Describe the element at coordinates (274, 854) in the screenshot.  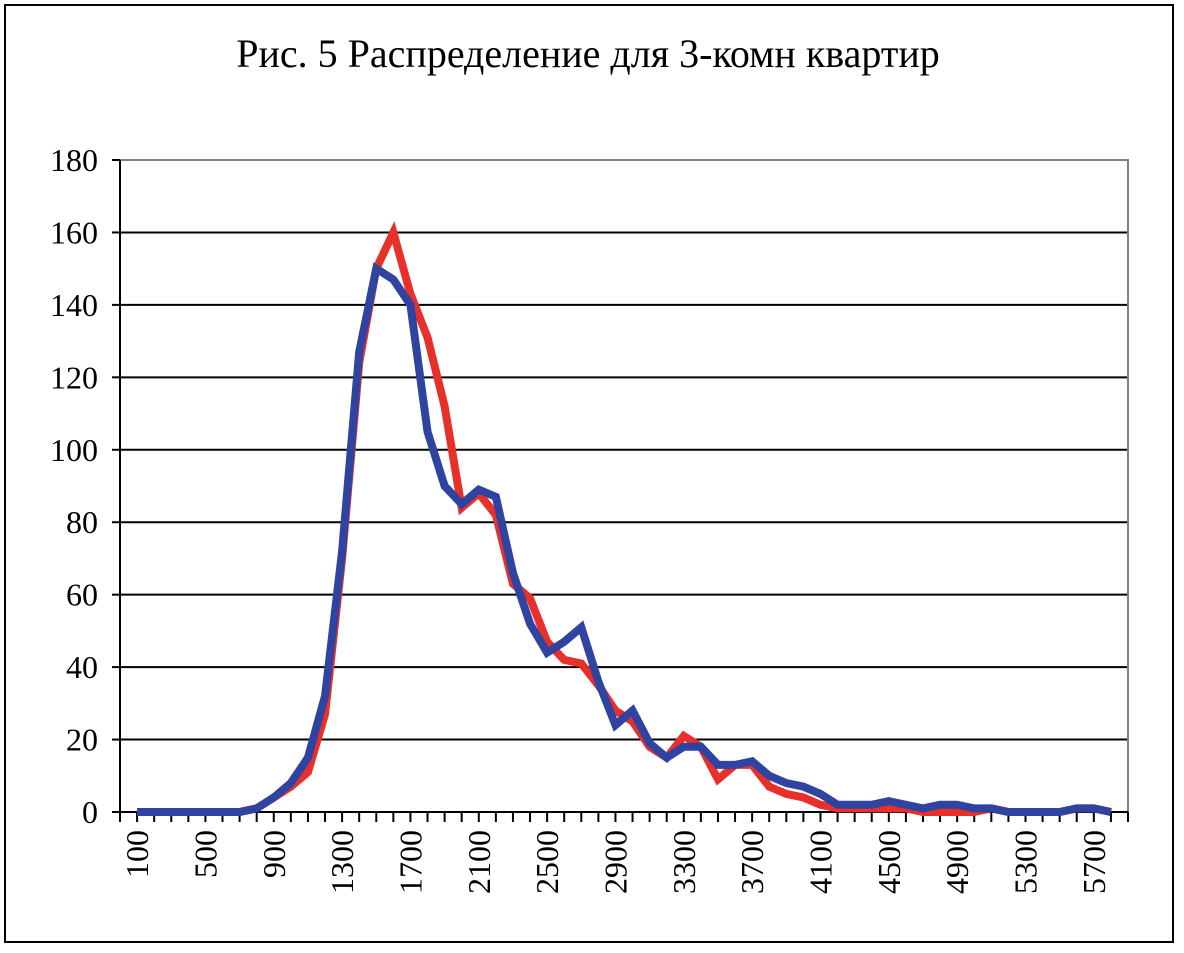
I see `x-tick-label: 900` at that location.